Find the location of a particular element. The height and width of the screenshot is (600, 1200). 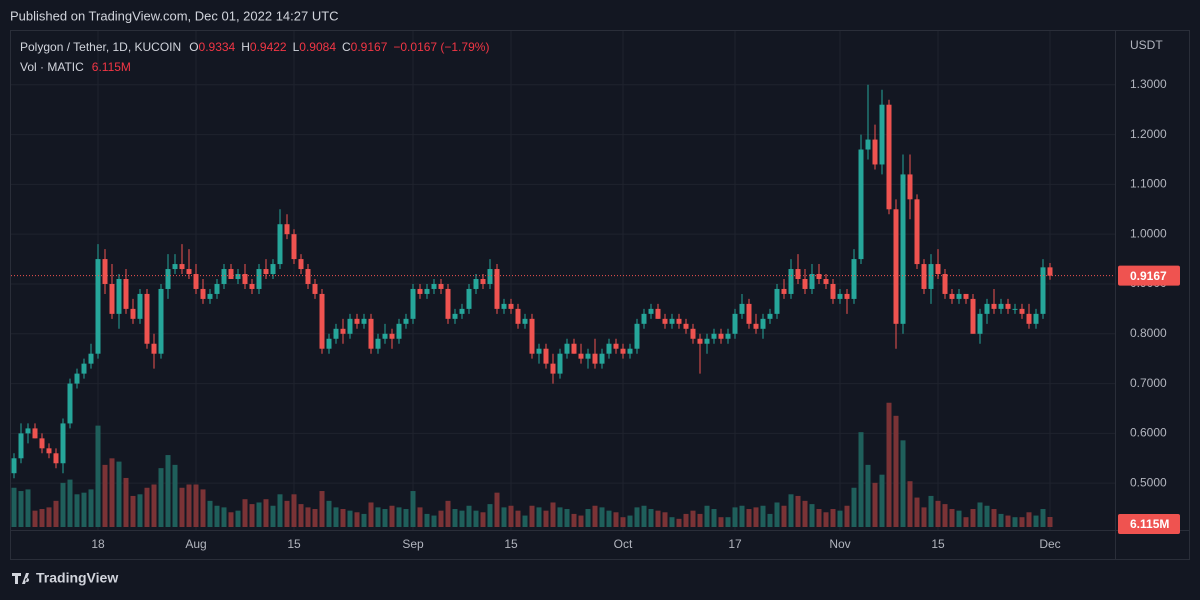

last-volume-box is located at coordinates (1149, 524).